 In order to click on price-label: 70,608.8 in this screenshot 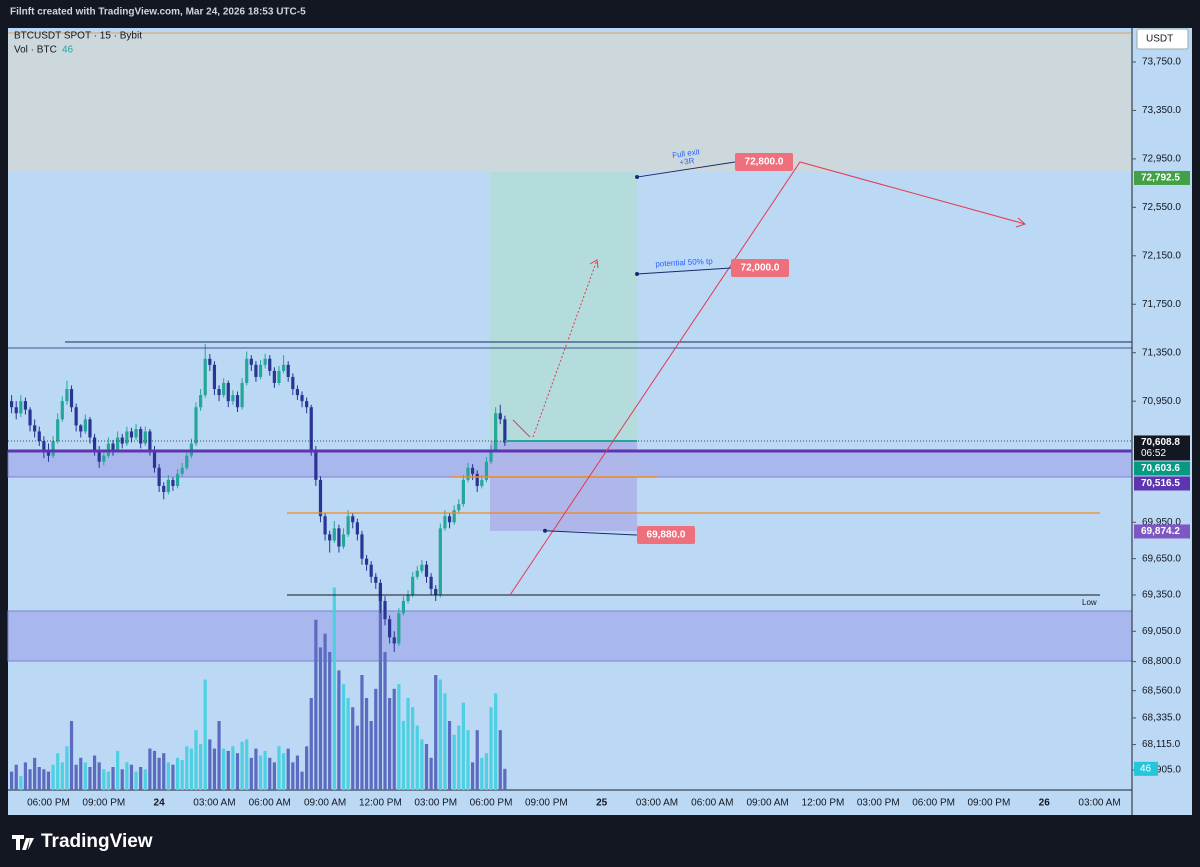, I will do `click(1160, 442)`.